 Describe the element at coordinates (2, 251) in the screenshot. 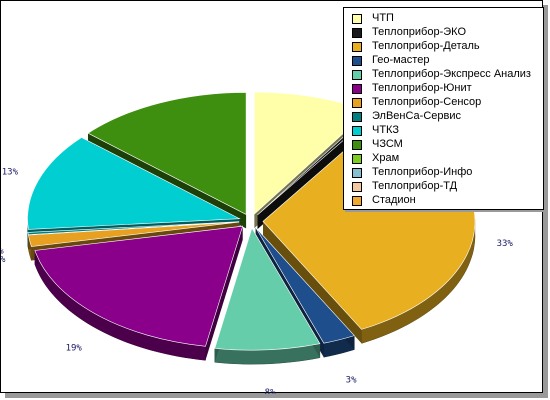

I see `pct-label-7: 0%` at that location.